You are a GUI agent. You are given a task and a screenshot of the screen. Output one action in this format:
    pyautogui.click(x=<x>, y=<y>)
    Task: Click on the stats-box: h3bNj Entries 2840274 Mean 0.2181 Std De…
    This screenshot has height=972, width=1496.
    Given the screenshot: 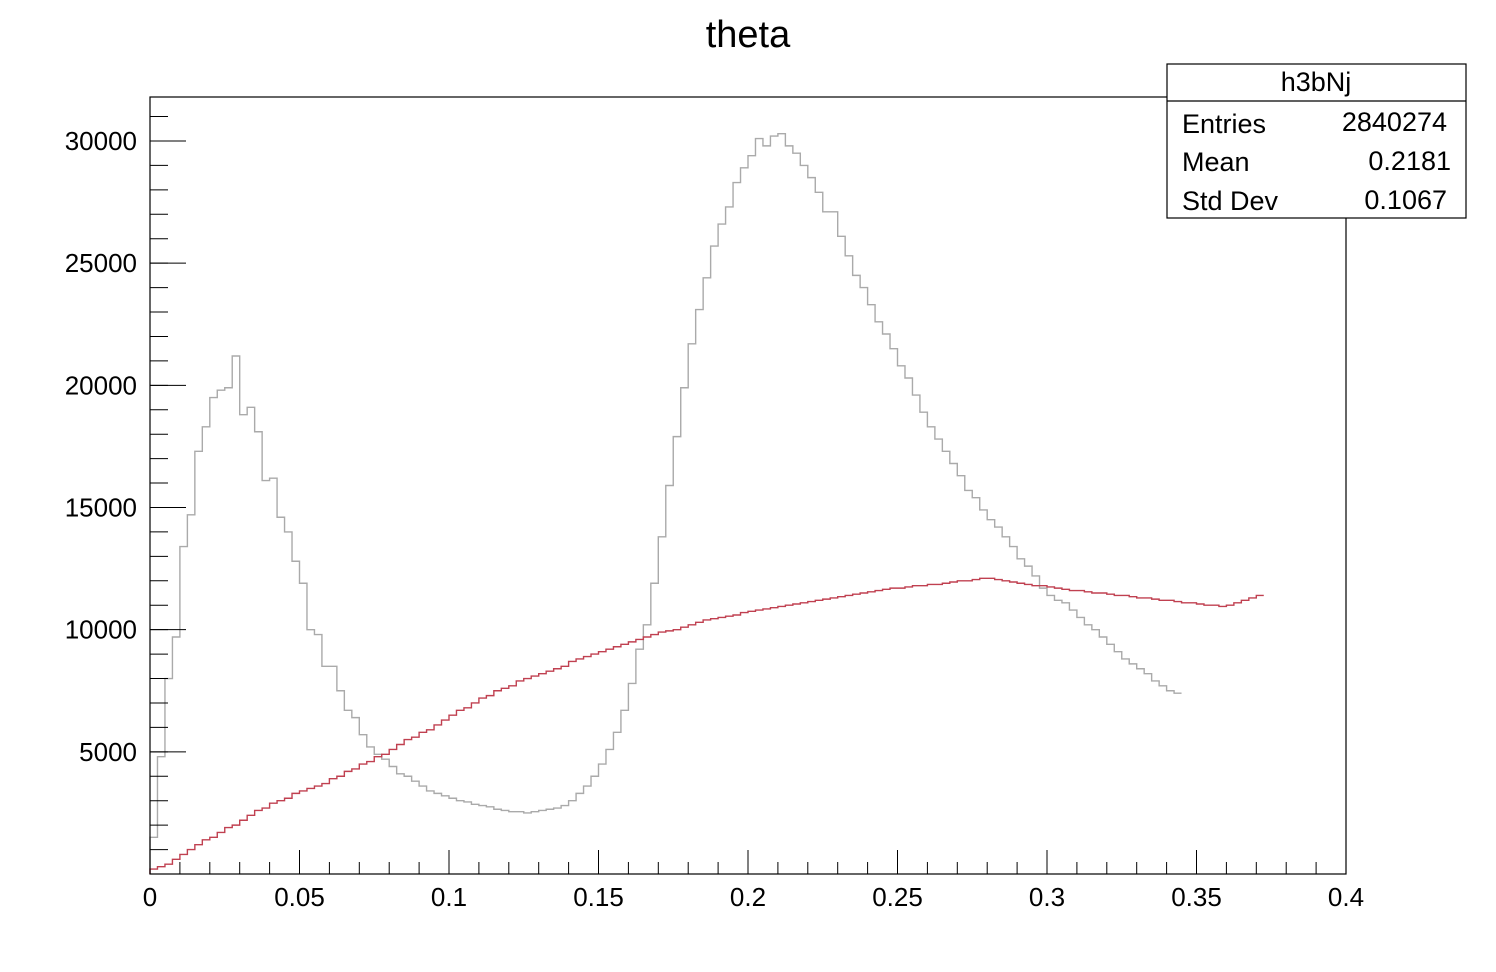 What is the action you would take?
    pyautogui.click(x=1316, y=141)
    